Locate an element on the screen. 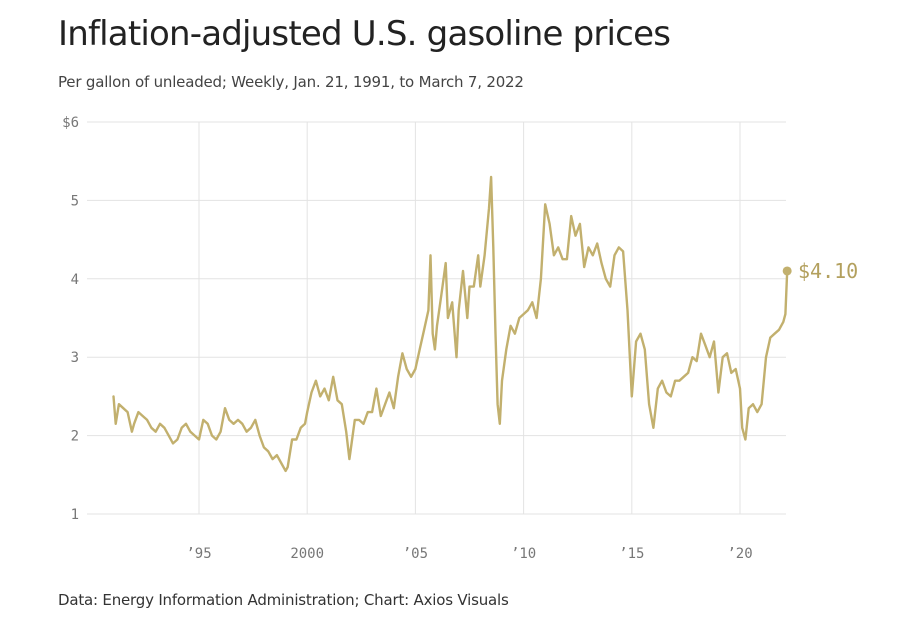  x-tick-label: ’10 is located at coordinates (523, 554).